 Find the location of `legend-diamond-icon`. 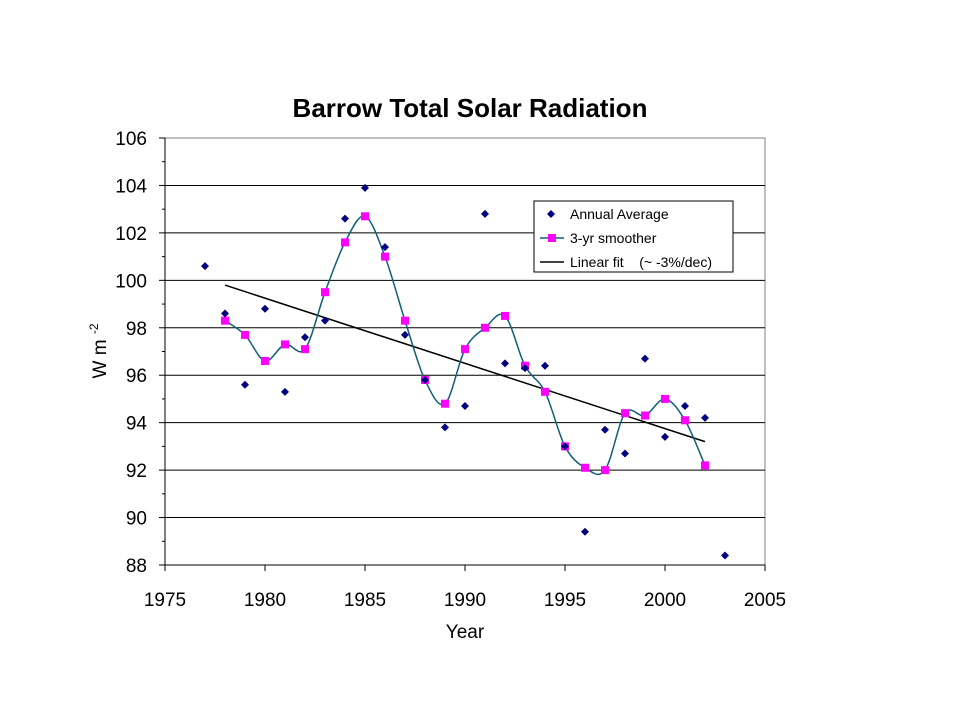

legend-diamond-icon is located at coordinates (551, 214).